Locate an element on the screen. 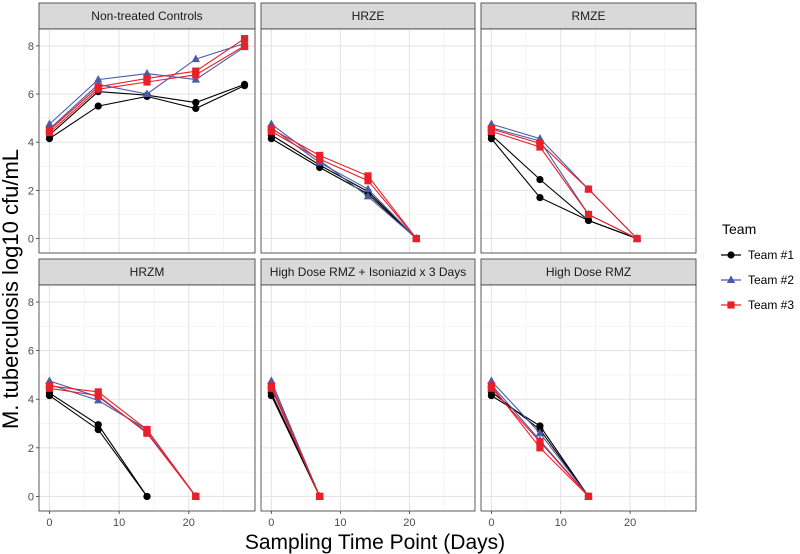  legend-label: Team #1 is located at coordinates (771, 255).